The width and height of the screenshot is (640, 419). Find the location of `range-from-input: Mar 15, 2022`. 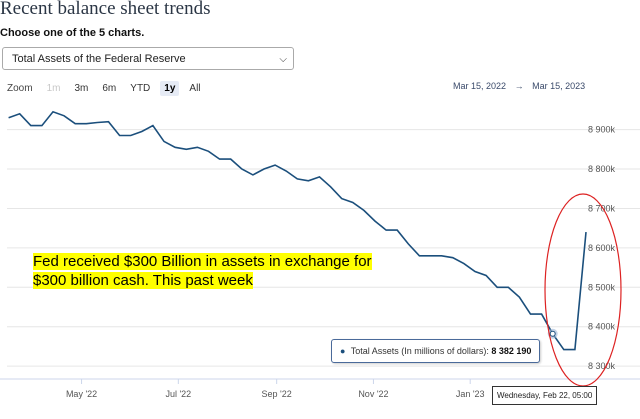

range-from-input: Mar 15, 2022 is located at coordinates (480, 86).